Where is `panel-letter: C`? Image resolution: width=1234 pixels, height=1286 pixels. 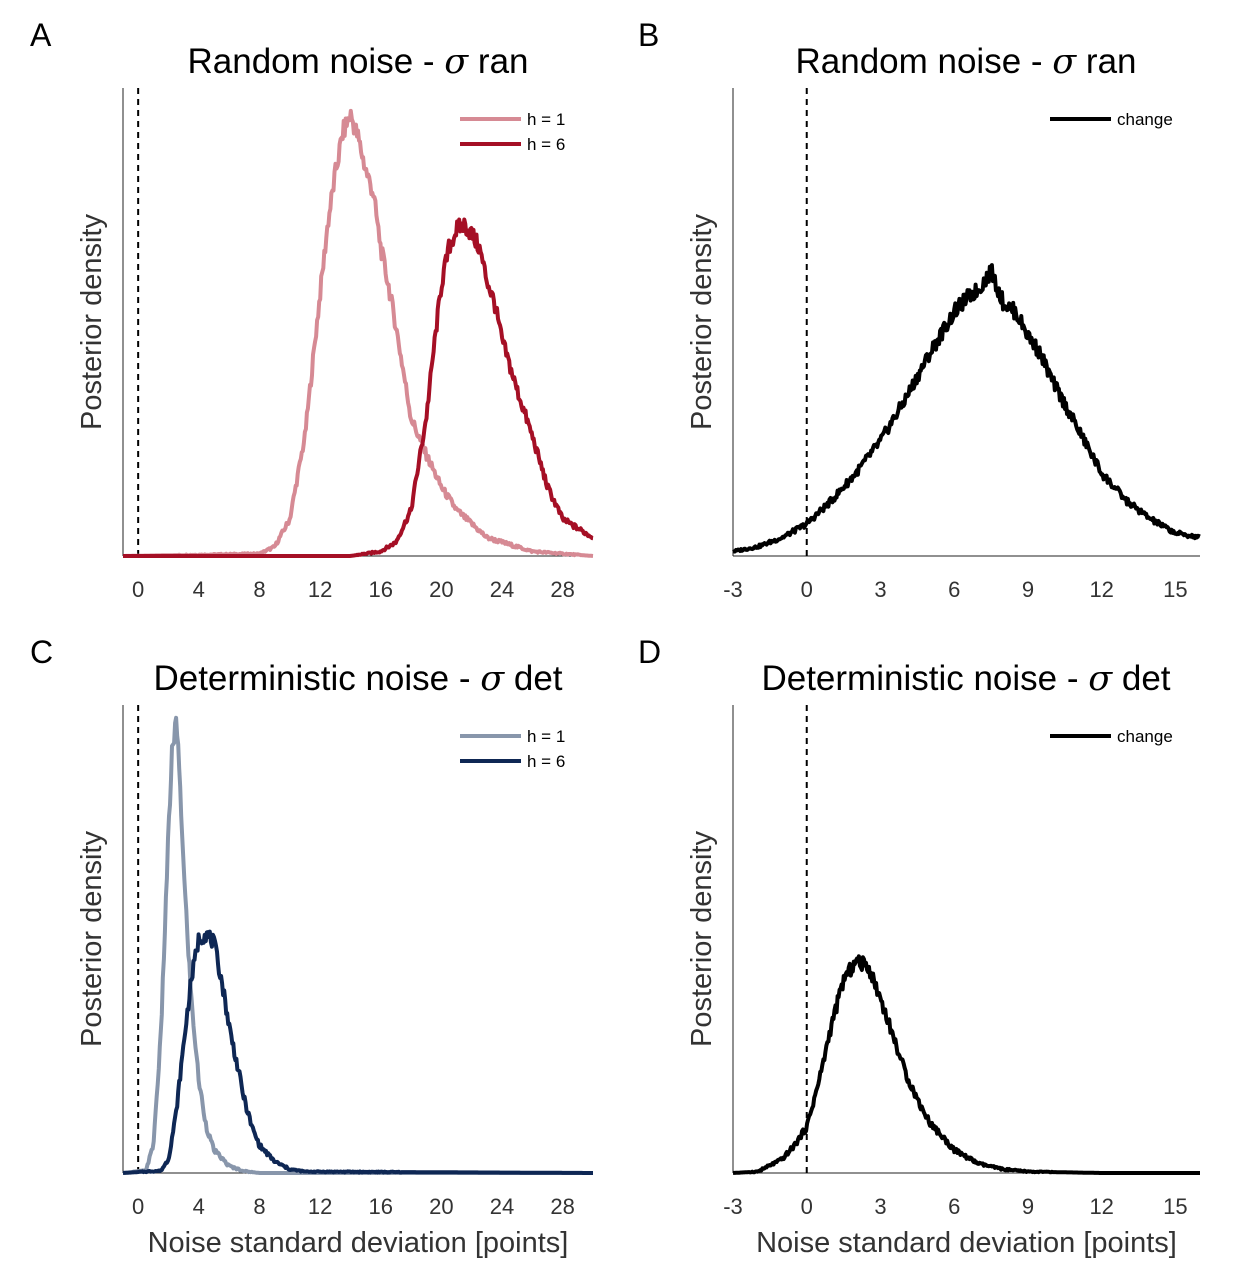 panel-letter: C is located at coordinates (41, 652).